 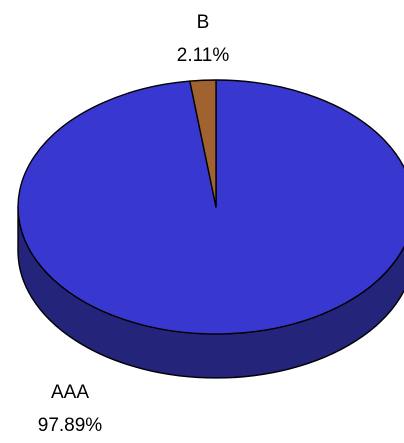 I want to click on slice-label-aaa: AAA, so click(x=70, y=392).